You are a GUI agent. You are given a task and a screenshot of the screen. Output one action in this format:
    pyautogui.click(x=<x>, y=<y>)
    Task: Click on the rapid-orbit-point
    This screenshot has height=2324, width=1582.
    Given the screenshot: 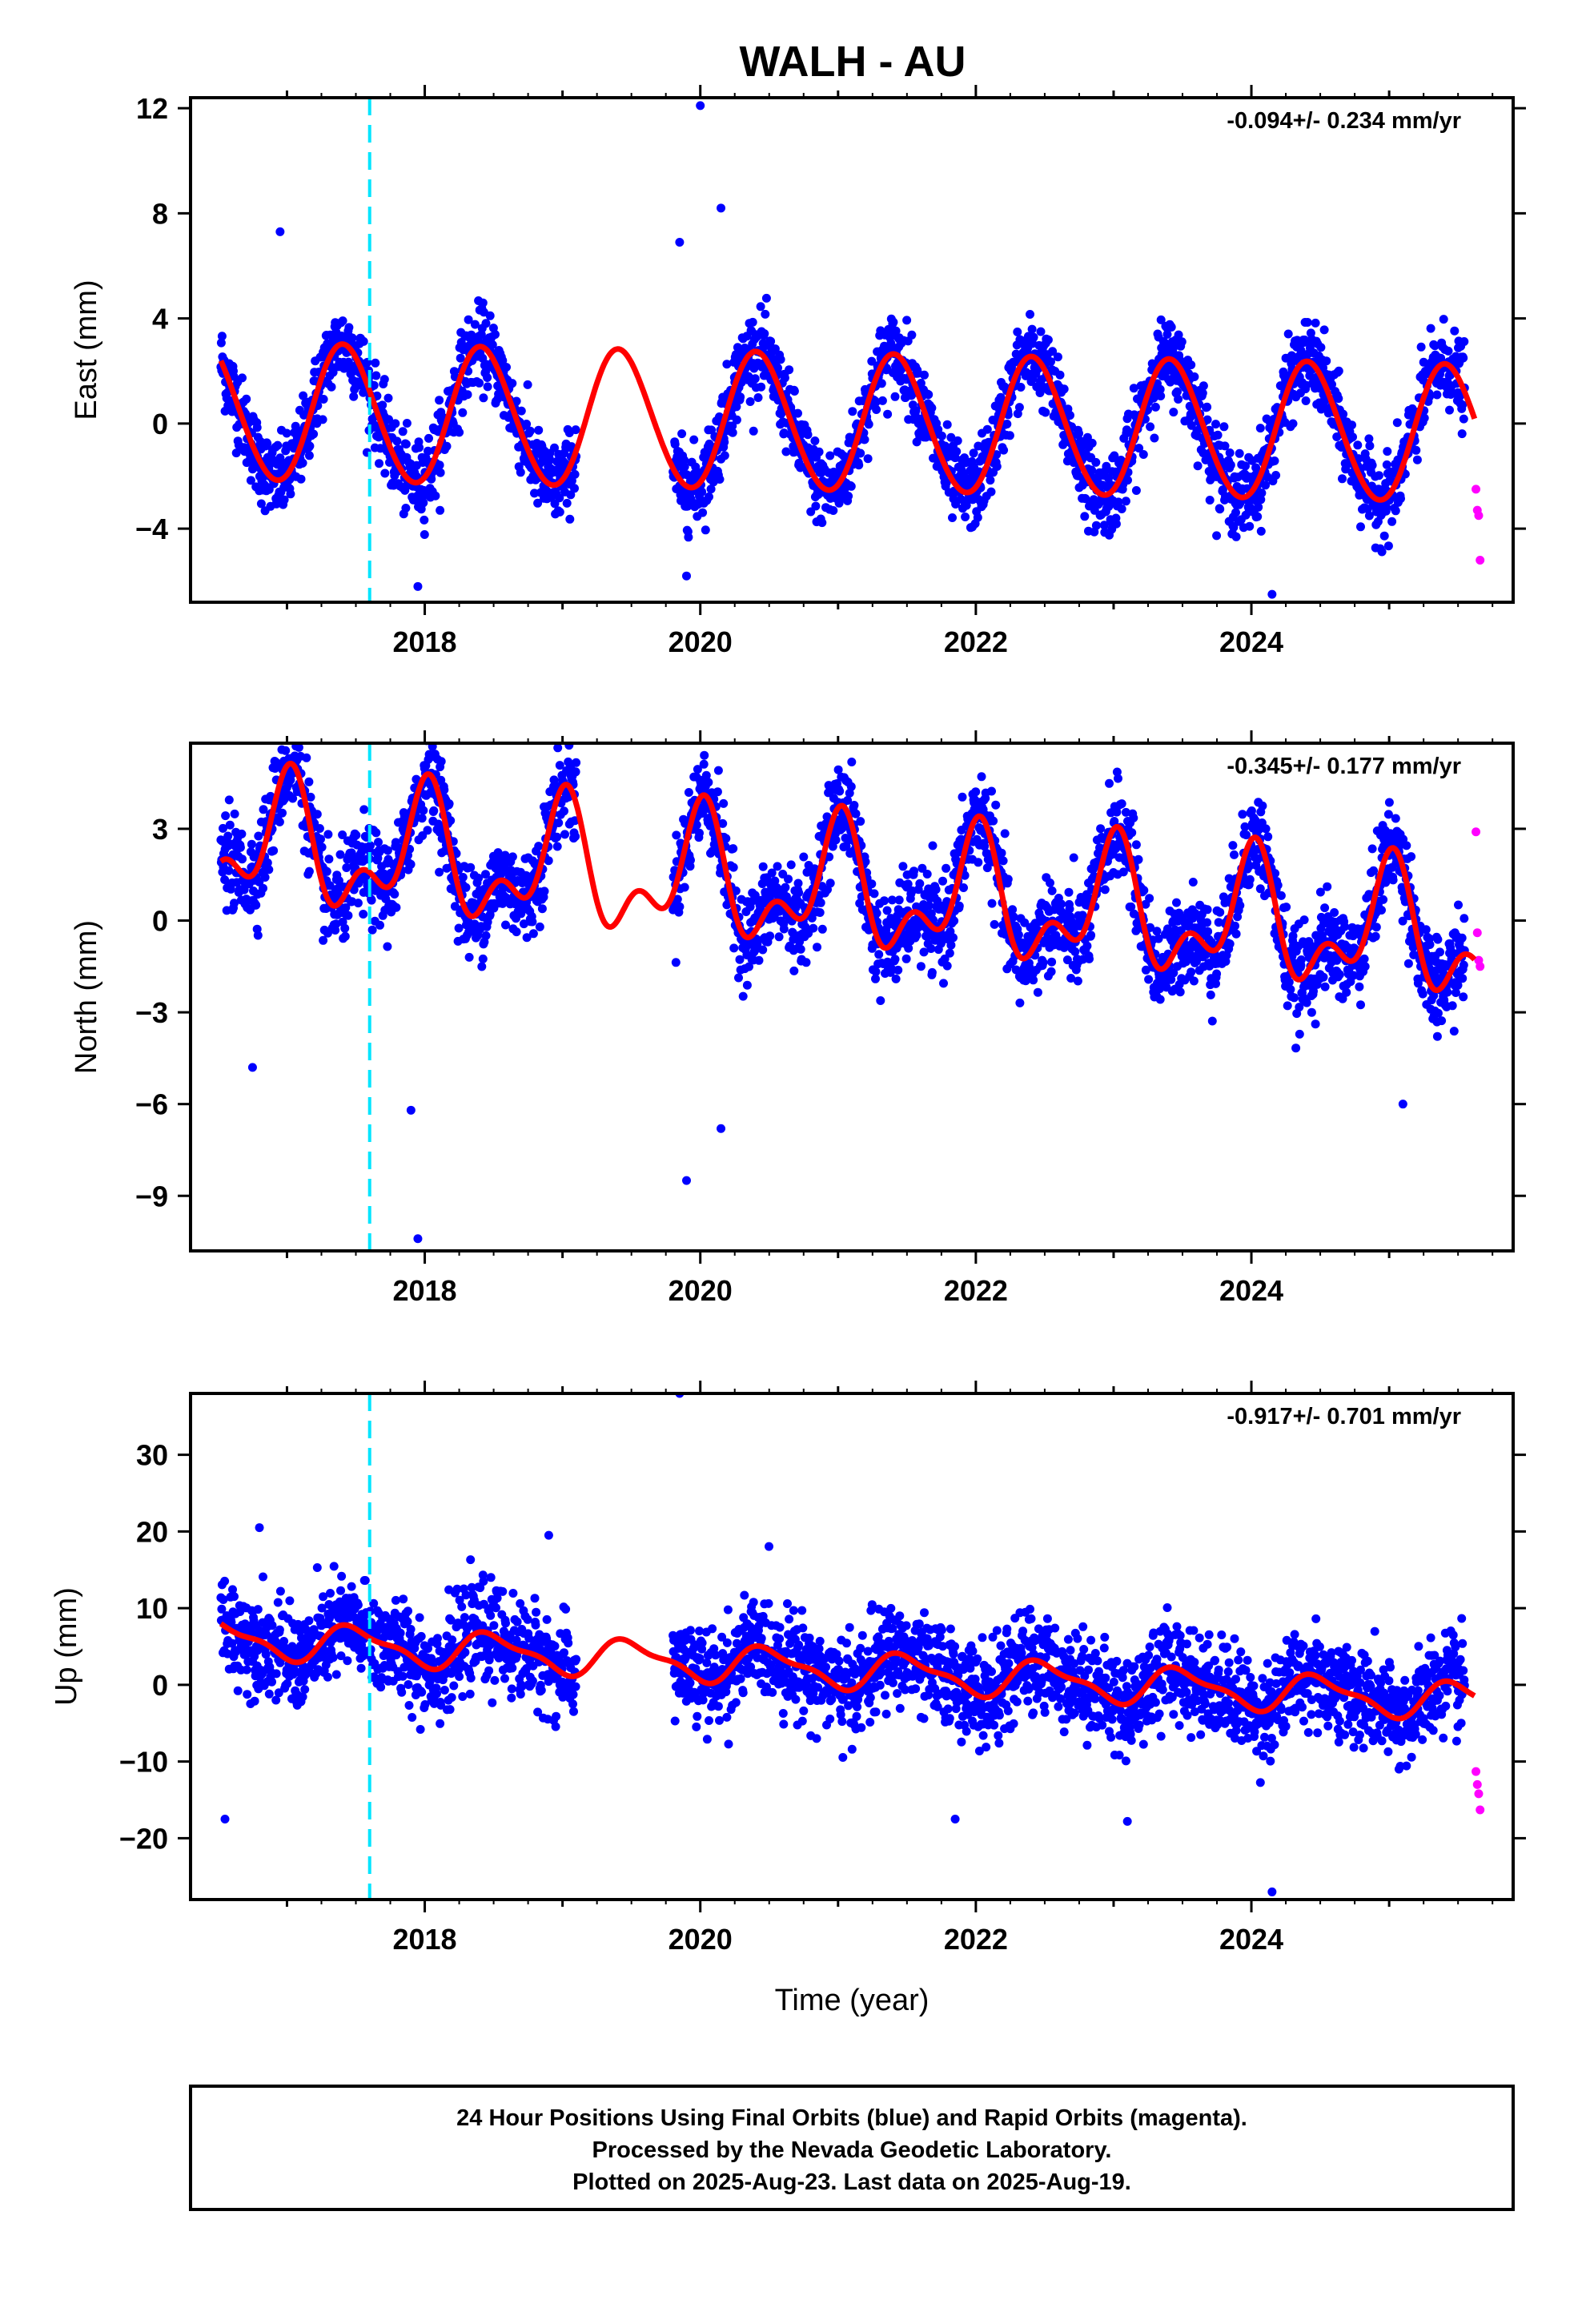 What is the action you would take?
    pyautogui.click(x=1476, y=490)
    